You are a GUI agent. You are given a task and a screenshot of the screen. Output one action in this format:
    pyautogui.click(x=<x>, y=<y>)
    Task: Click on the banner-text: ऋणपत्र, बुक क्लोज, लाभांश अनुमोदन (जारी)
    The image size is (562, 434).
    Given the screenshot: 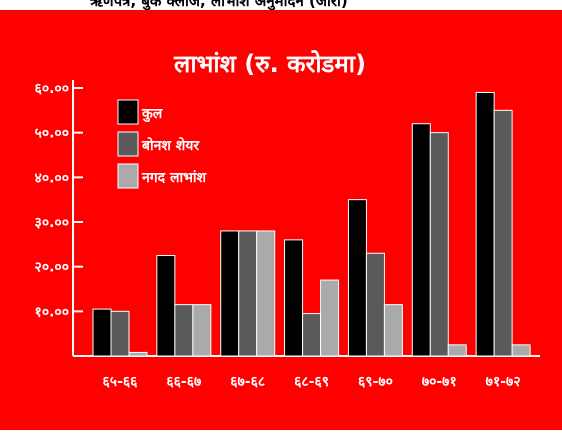 What is the action you would take?
    pyautogui.click(x=219, y=5)
    